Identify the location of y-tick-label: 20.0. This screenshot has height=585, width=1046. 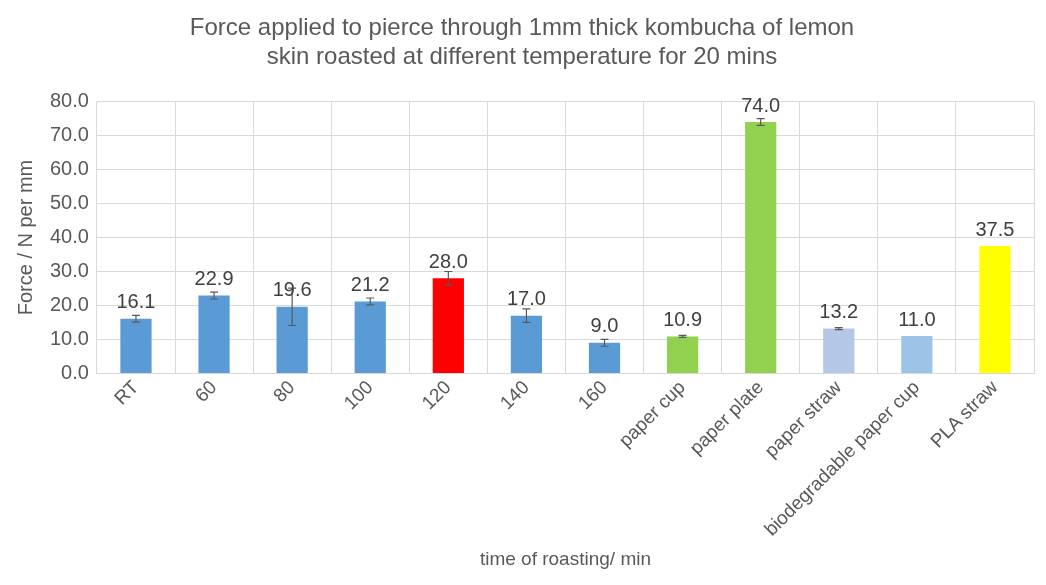
(69, 303).